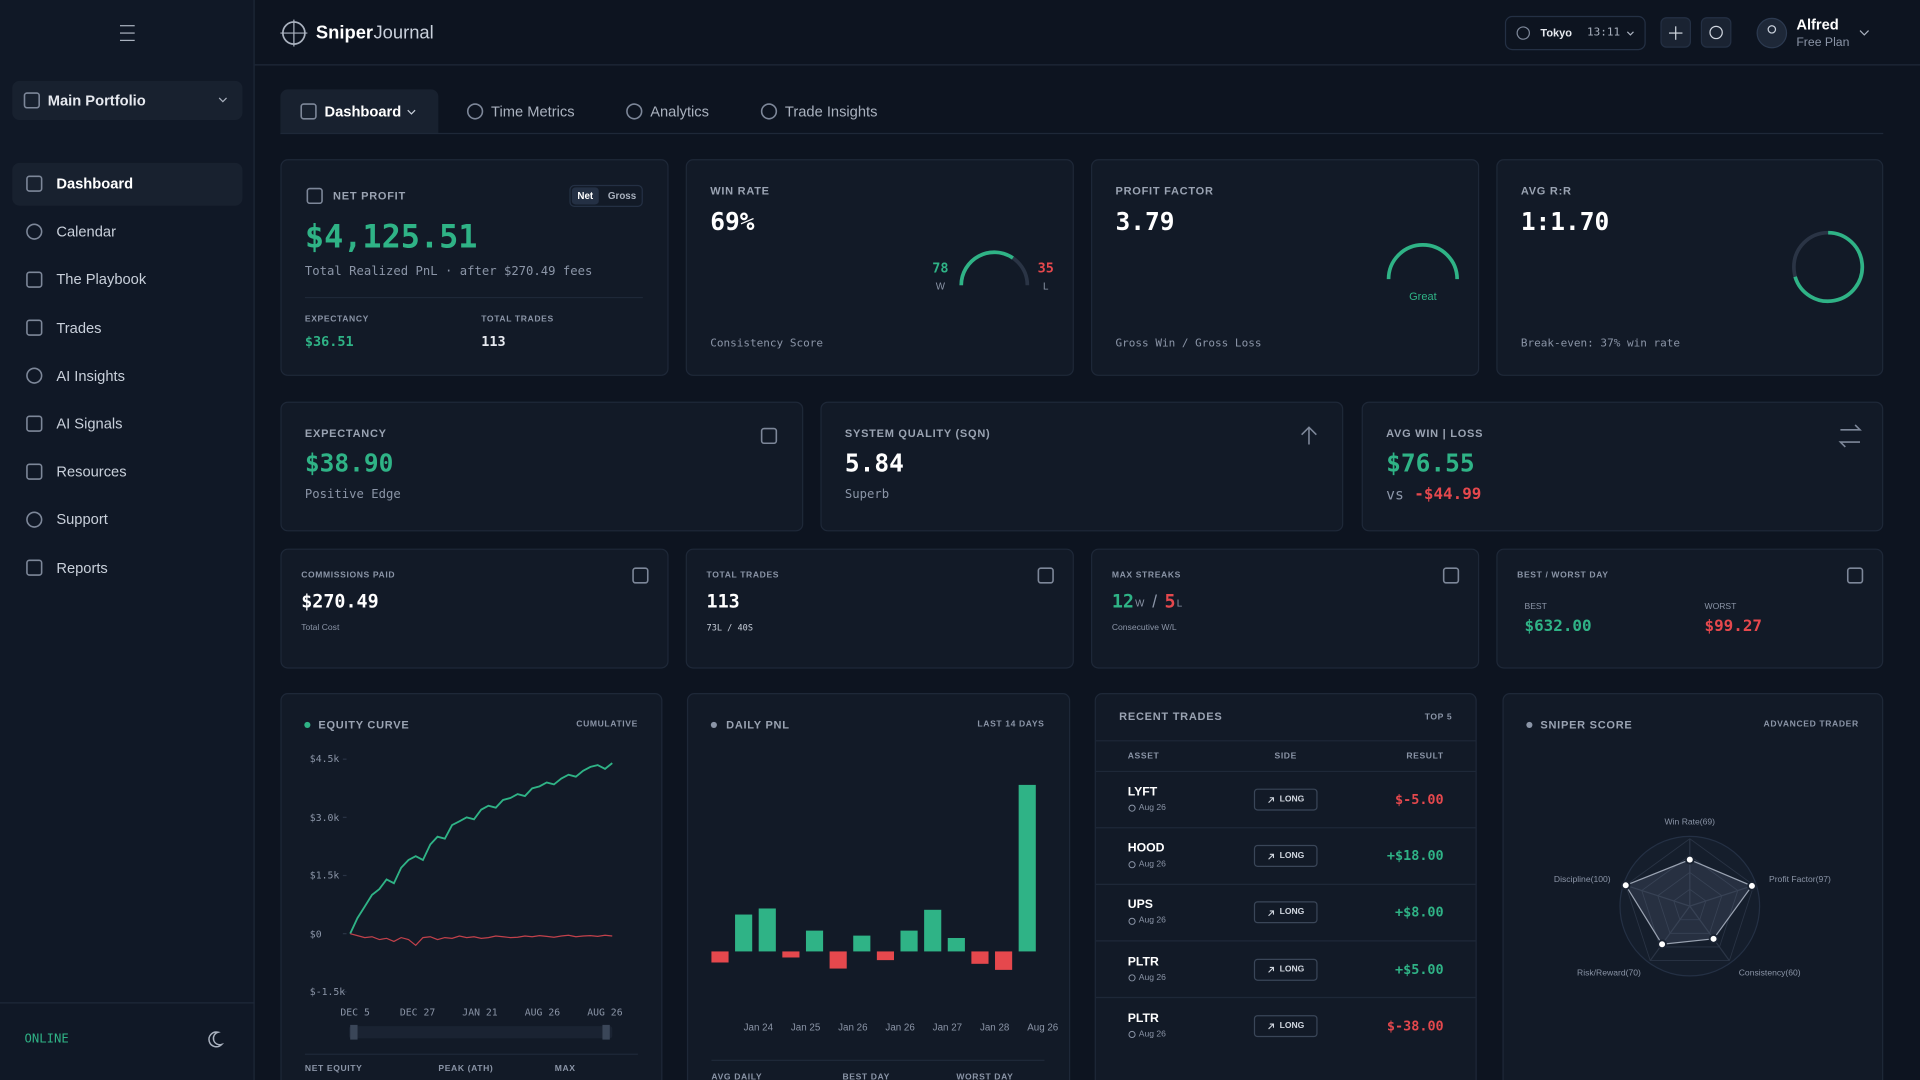  Describe the element at coordinates (743, 575) in the screenshot. I see `card-title: TOTAL TRADES` at that location.